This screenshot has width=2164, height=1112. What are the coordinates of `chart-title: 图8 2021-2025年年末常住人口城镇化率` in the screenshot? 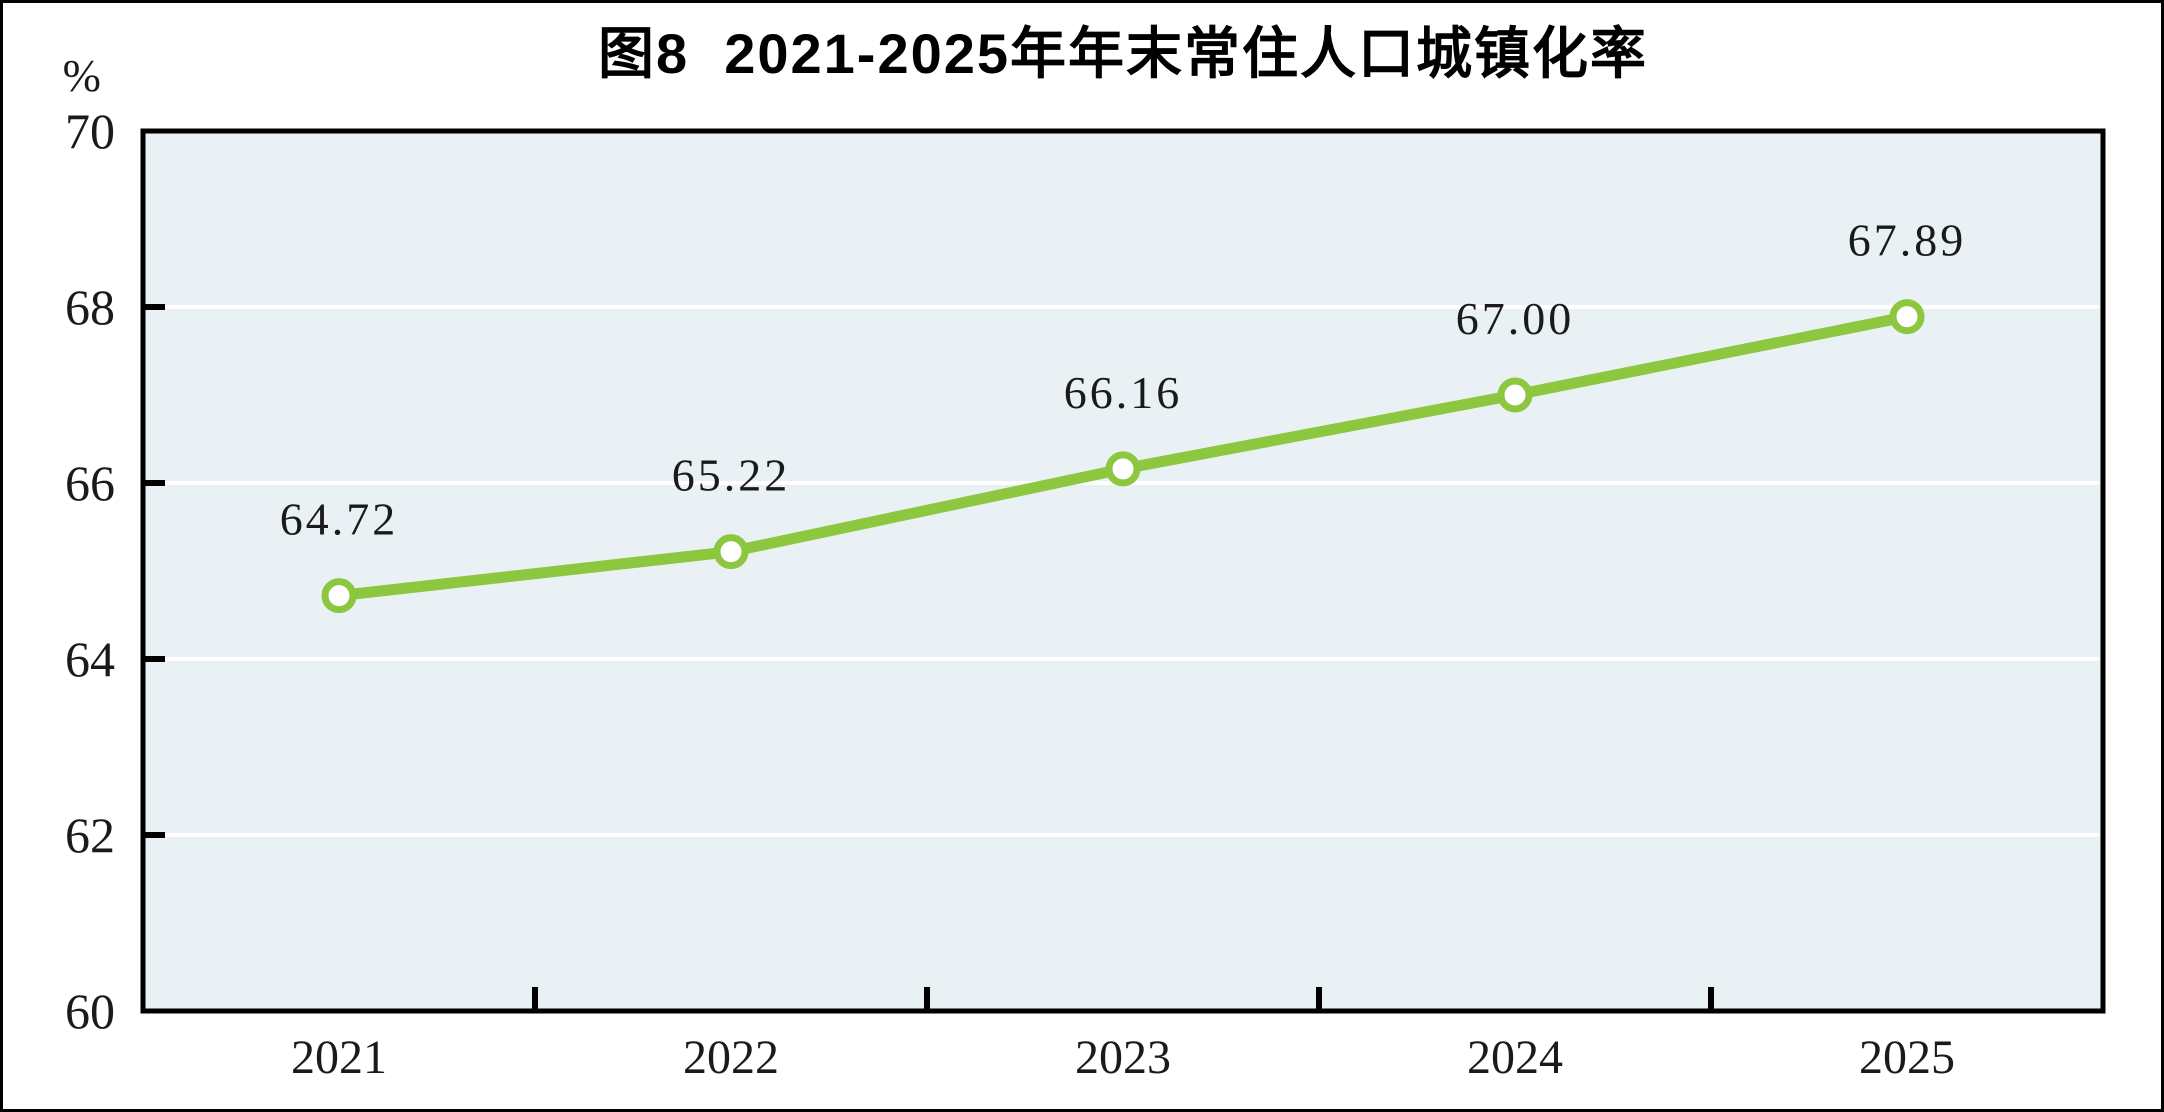 It's located at (1123, 53).